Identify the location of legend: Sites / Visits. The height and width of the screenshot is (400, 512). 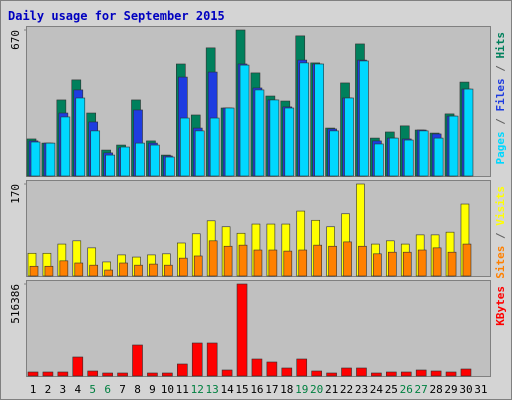
(500, 232).